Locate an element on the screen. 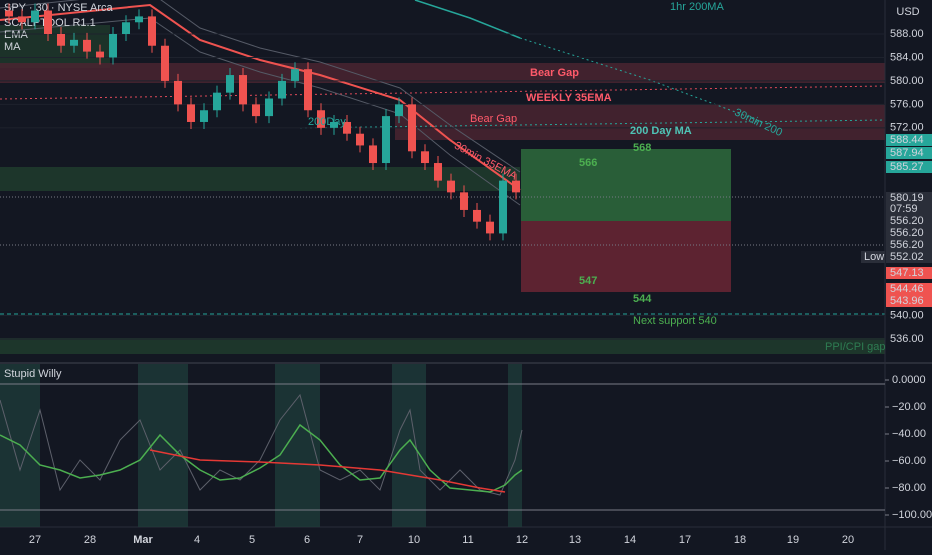  date-label: 13 is located at coordinates (575, 540).